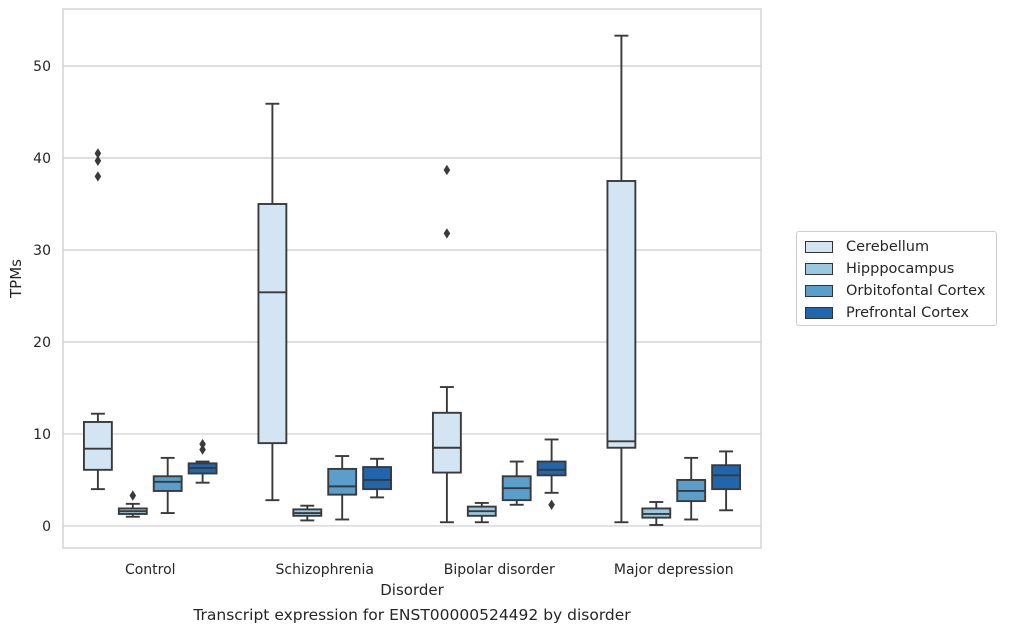 The image size is (1009, 634). I want to click on y-axis-title: TPMs, so click(16, 279).